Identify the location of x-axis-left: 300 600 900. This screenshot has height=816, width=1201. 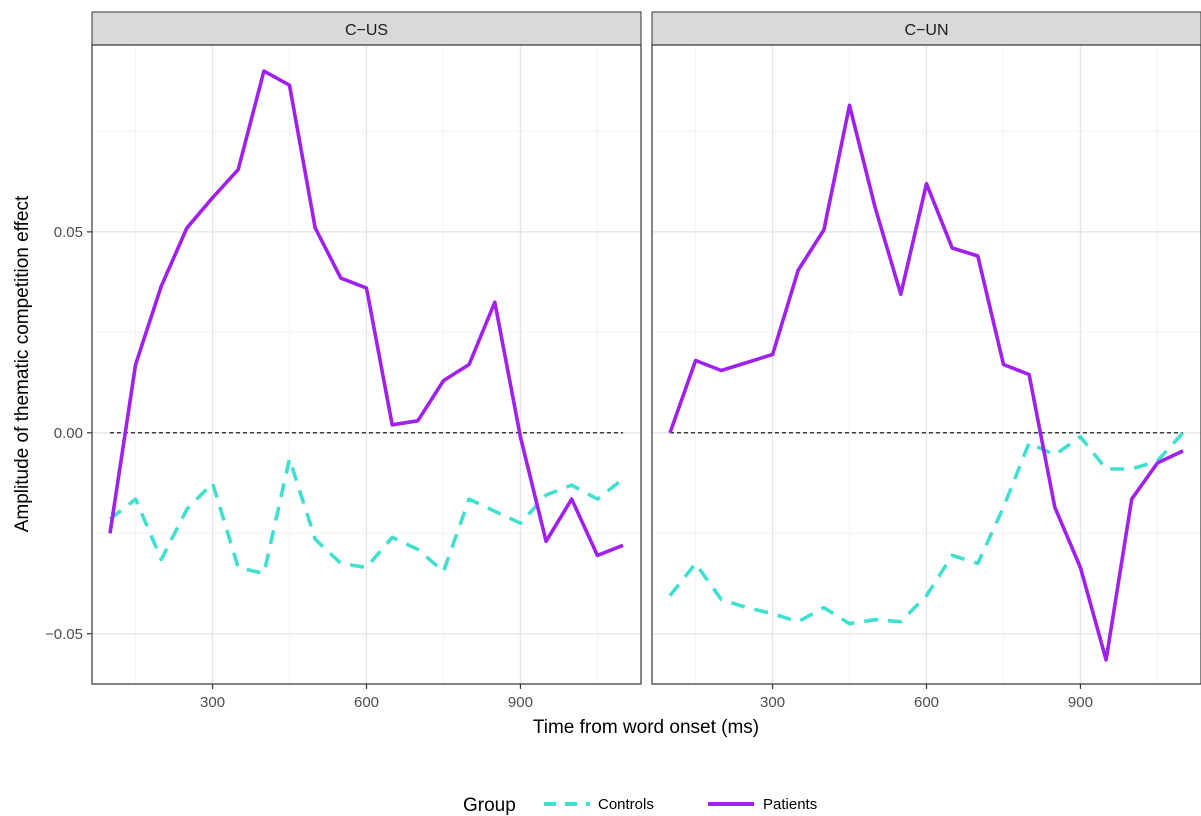
(366, 697).